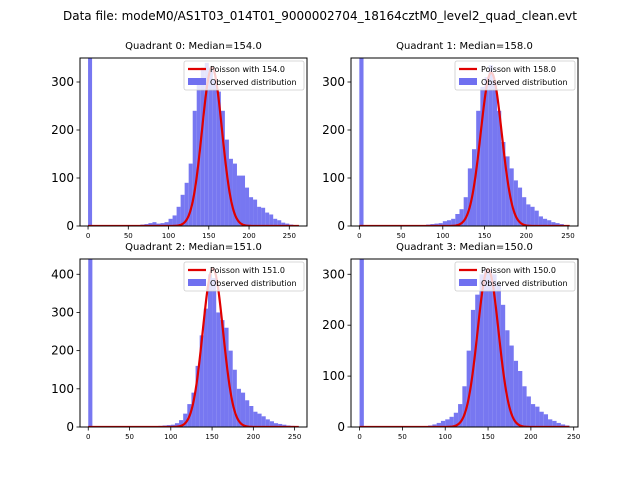  Describe the element at coordinates (247, 270) in the screenshot. I see `quadrant-2-legend-curve-label: Poisson with 151.0` at that location.